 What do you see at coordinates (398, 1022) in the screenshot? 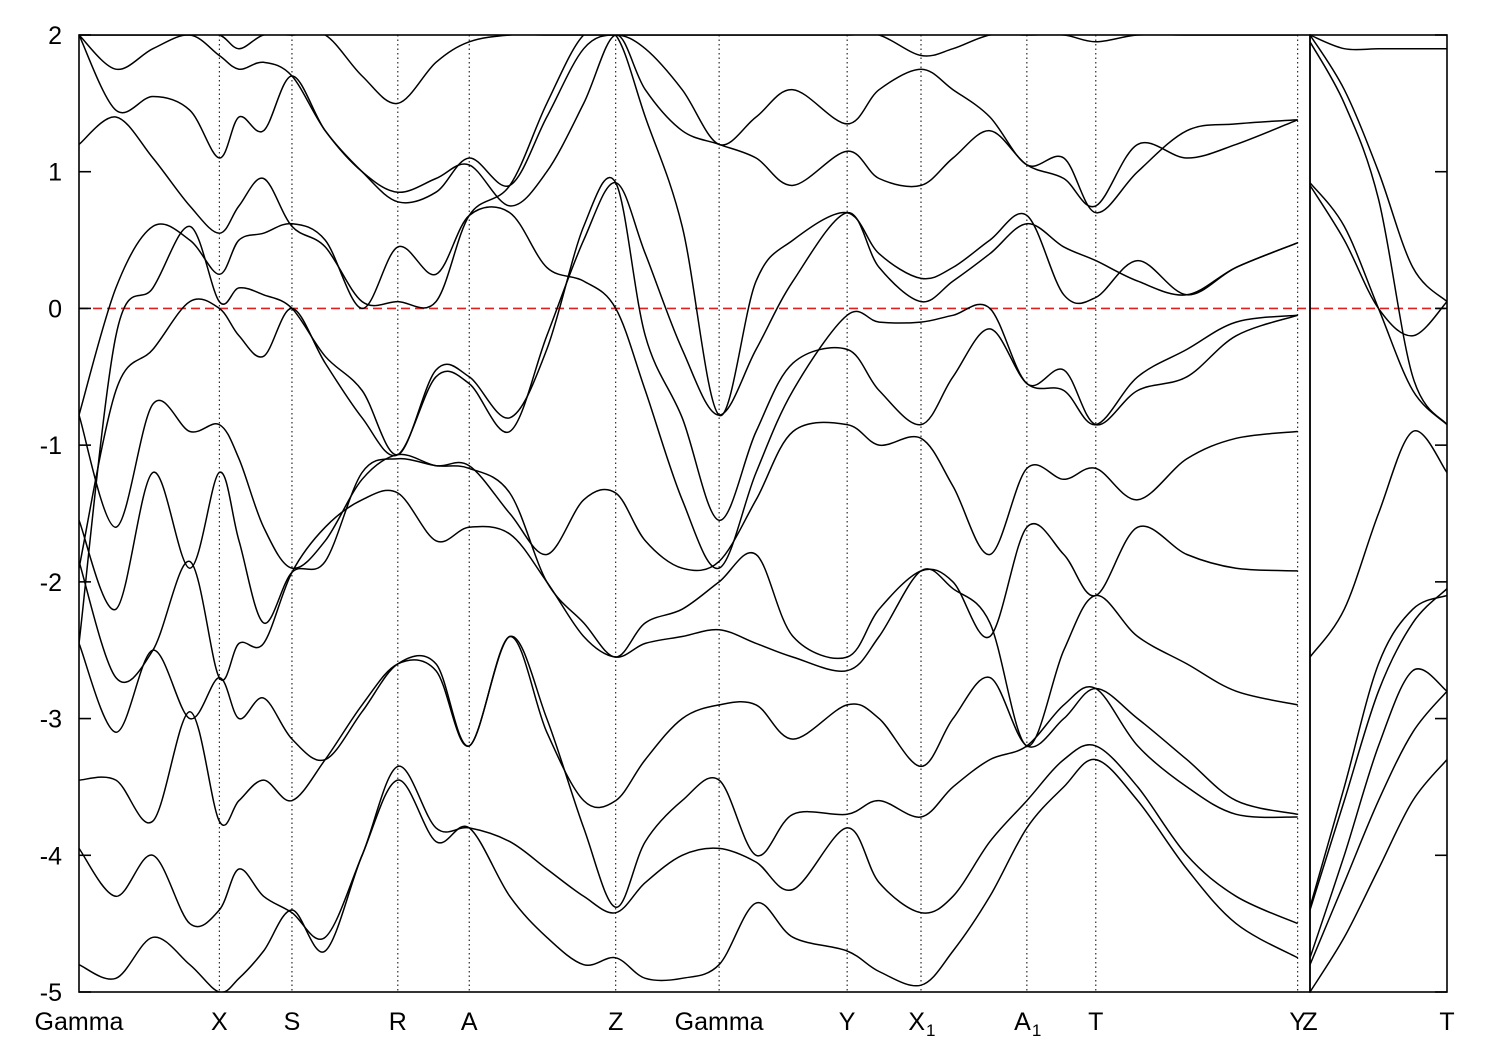
I see `kpoint-label: R` at bounding box center [398, 1022].